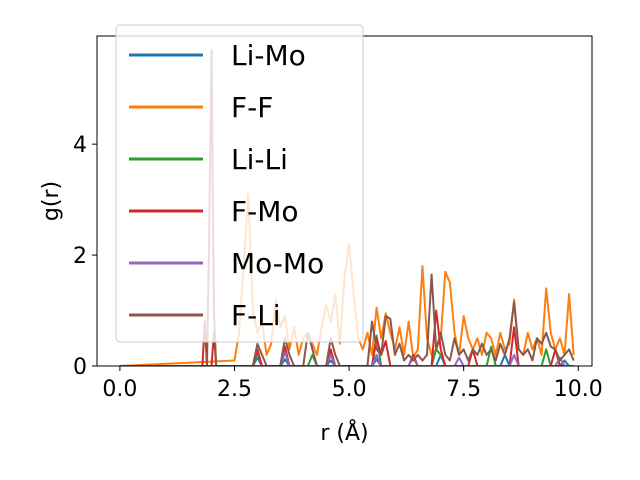 The width and height of the screenshot is (640, 480). Describe the element at coordinates (234, 389) in the screenshot. I see `x-tick-label: 2.5` at that location.